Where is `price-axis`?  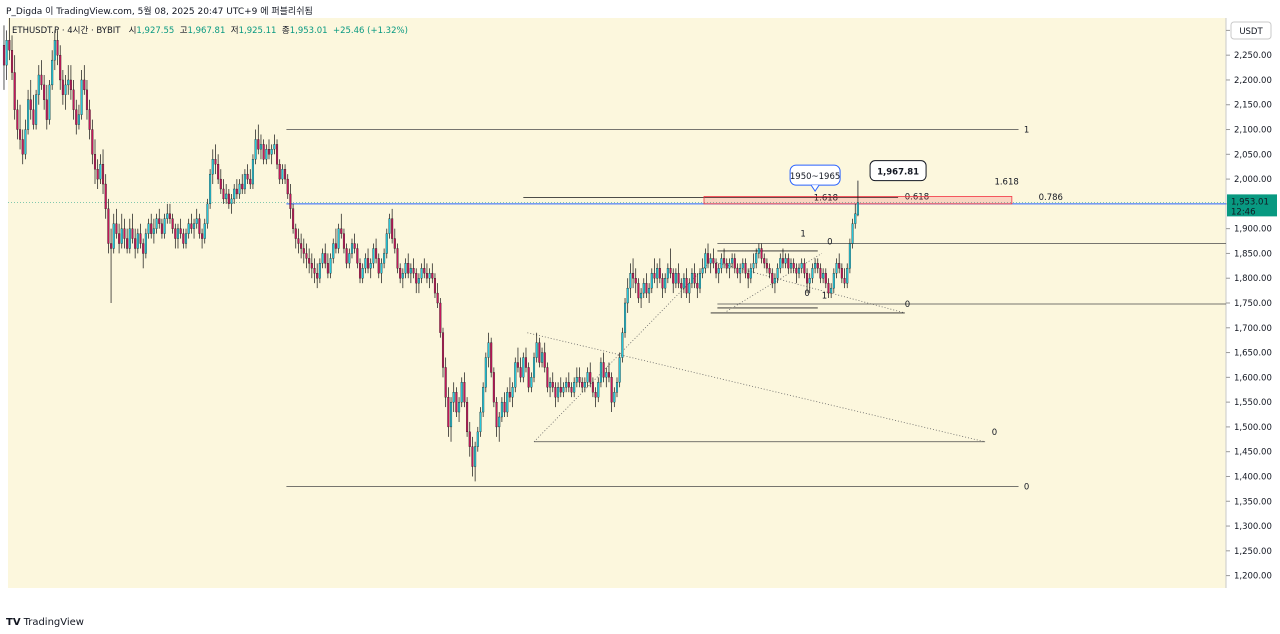
price-axis is located at coordinates (1253, 304).